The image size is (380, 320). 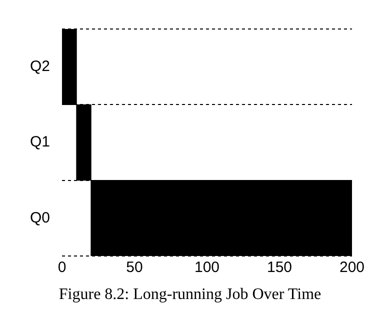 What do you see at coordinates (207, 267) in the screenshot?
I see `x-tick-label: 100` at bounding box center [207, 267].